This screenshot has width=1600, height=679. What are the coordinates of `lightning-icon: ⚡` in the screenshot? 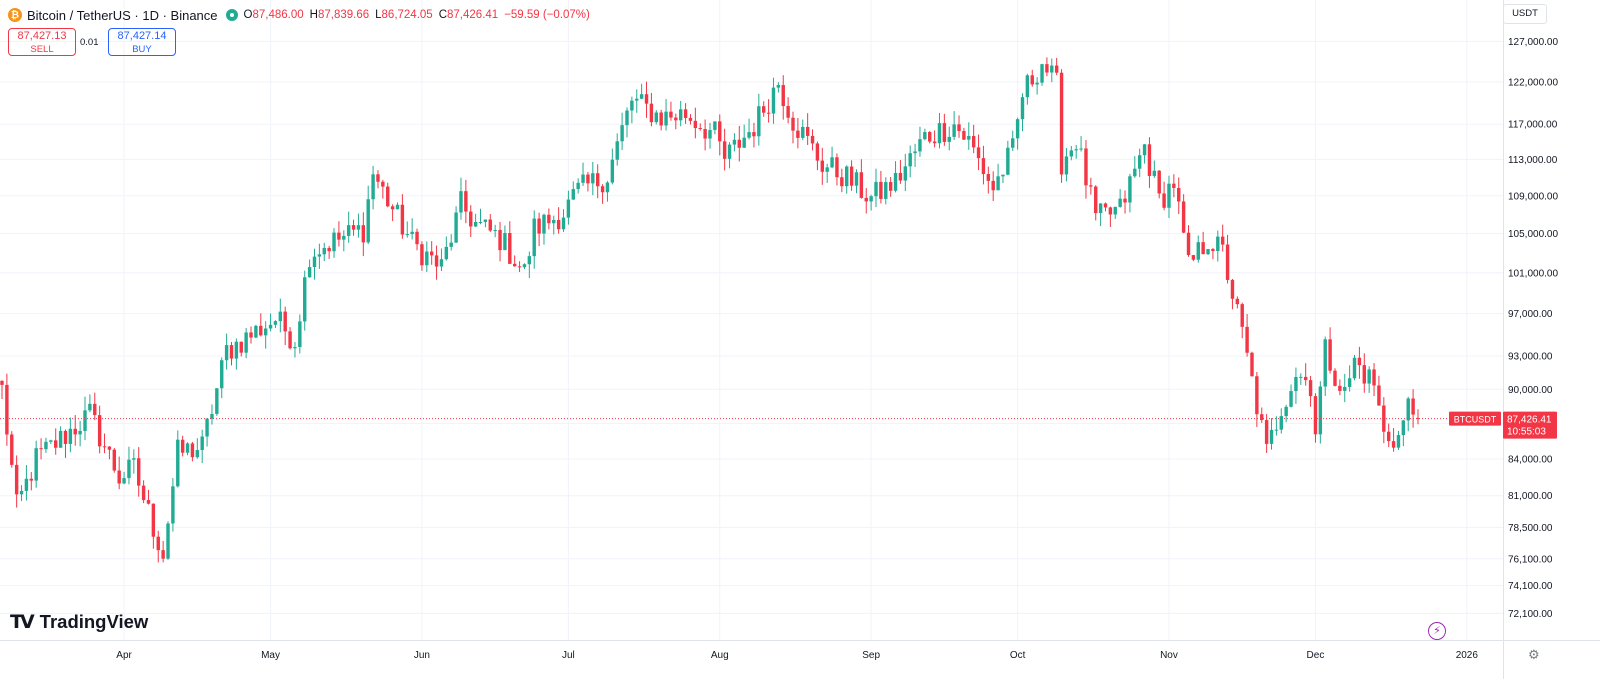 It's located at (1437, 631).